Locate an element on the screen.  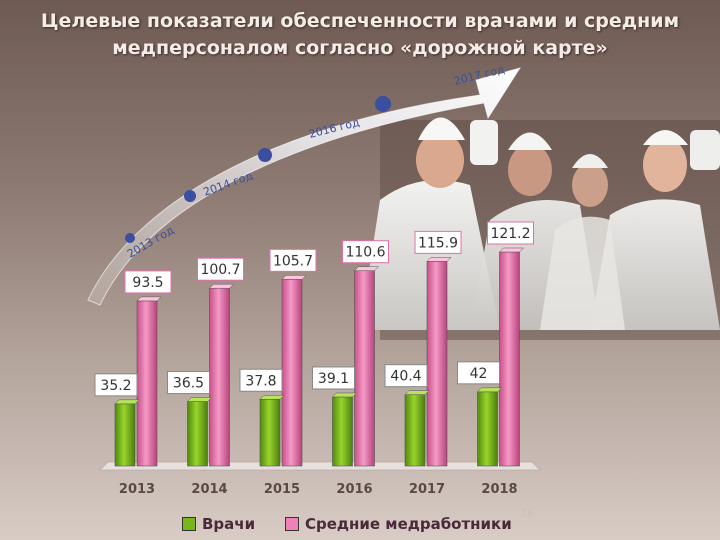
legend-item: Врачи is located at coordinates (218, 524).